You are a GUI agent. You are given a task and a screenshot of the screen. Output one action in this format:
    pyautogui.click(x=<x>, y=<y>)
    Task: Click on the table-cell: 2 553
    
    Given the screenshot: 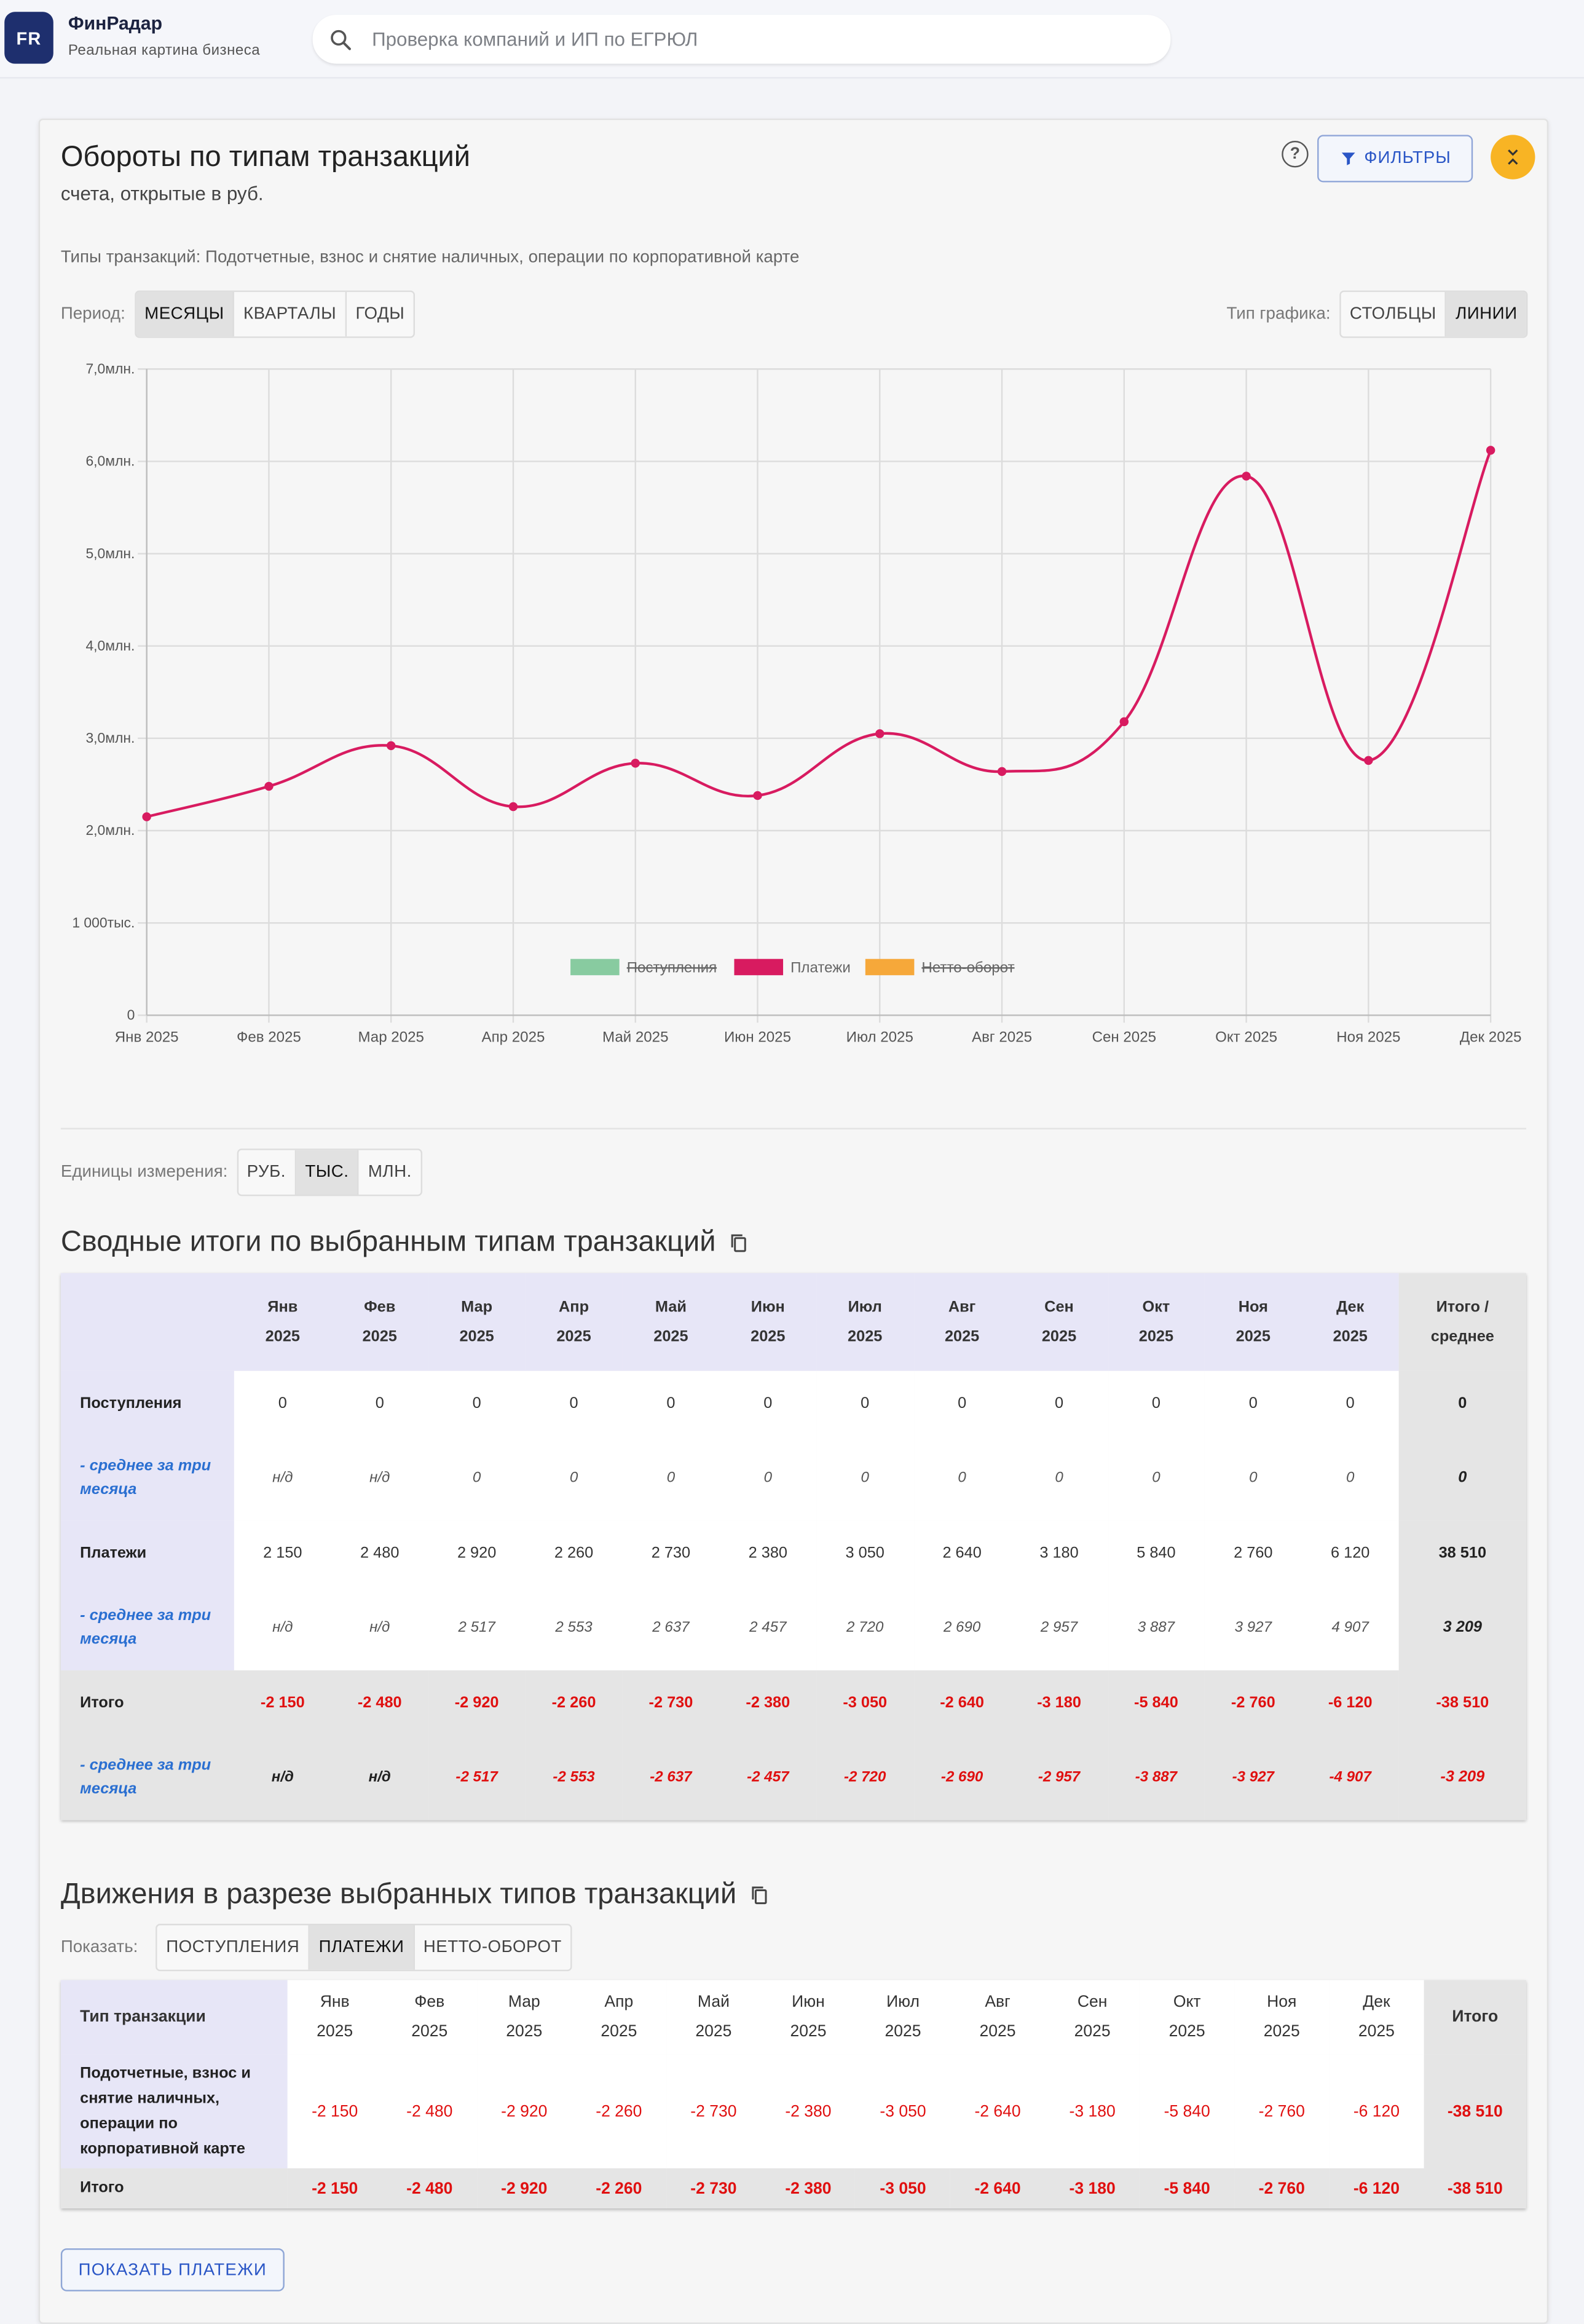 What is the action you would take?
    pyautogui.click(x=574, y=1627)
    